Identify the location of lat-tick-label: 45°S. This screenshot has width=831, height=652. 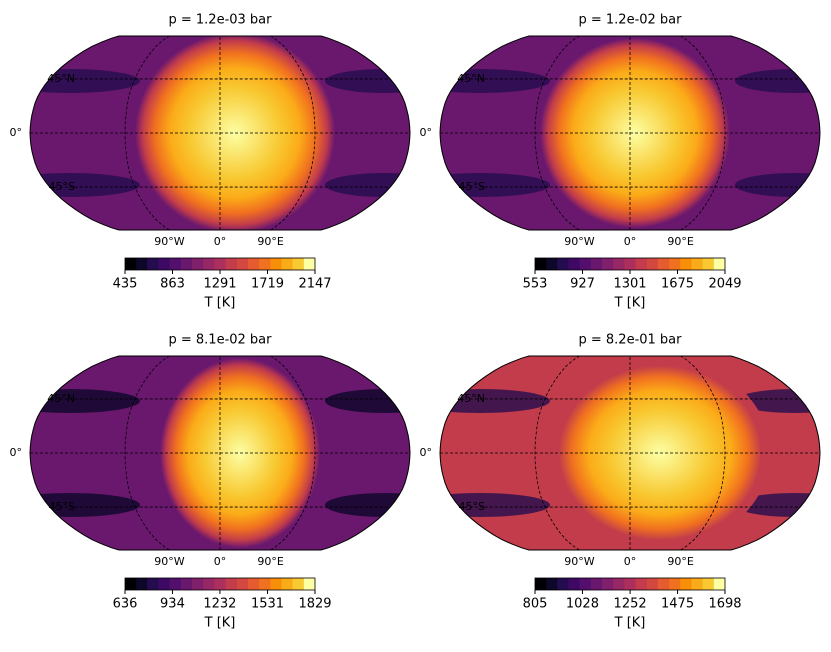
(472, 186).